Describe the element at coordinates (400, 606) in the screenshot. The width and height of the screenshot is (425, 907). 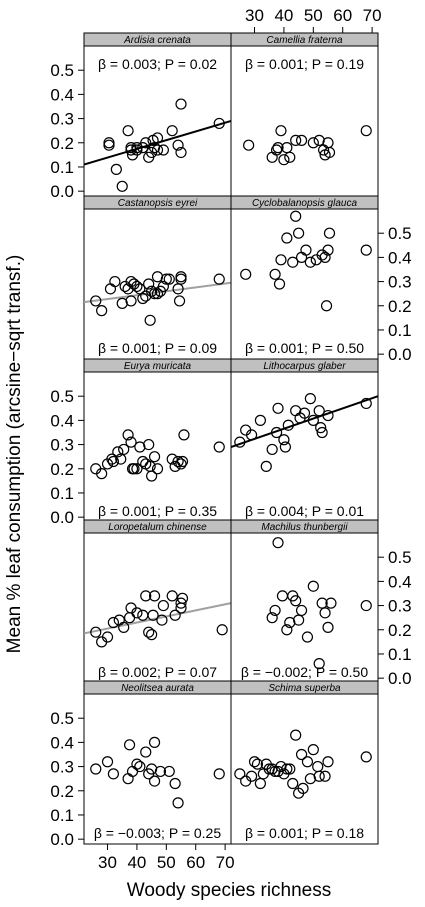
I see `y-tick-label-machilus-thunbergii-0.3: 0.3` at that location.